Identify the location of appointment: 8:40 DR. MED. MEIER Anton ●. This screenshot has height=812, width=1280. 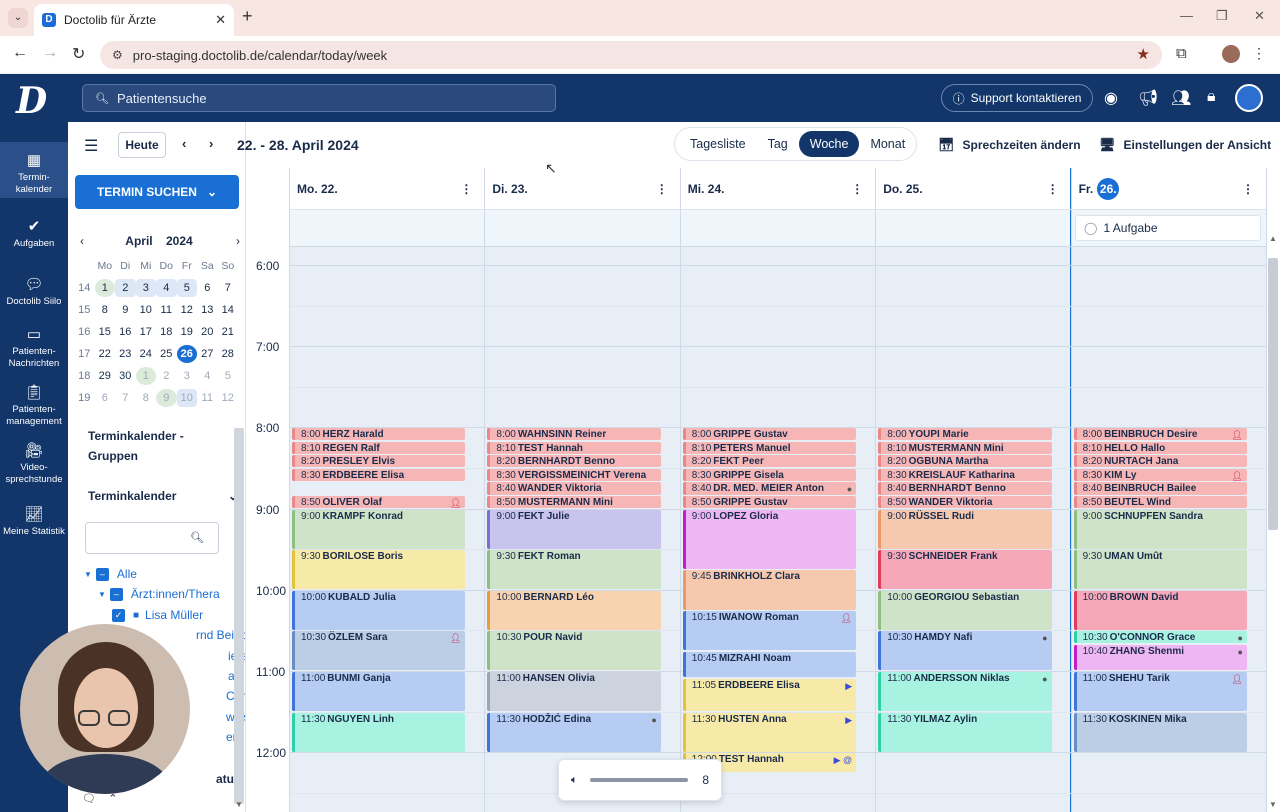
(769, 488).